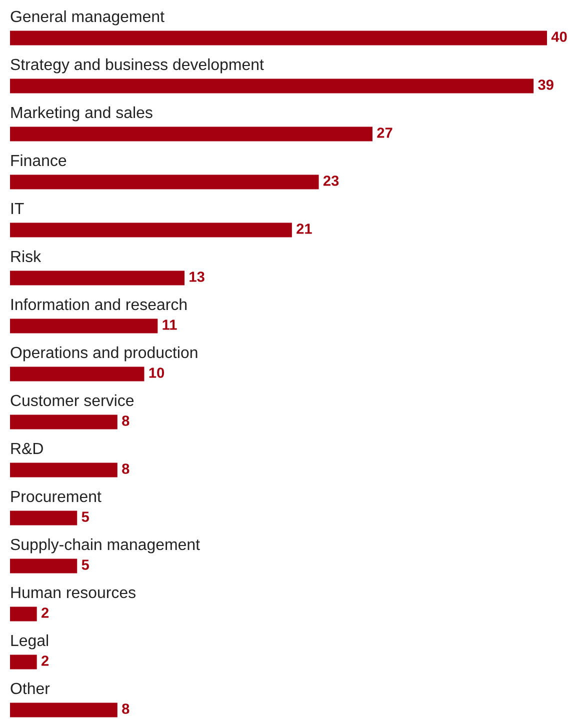 This screenshot has width=569, height=719. What do you see at coordinates (559, 37) in the screenshot?
I see `data-label: 40` at bounding box center [559, 37].